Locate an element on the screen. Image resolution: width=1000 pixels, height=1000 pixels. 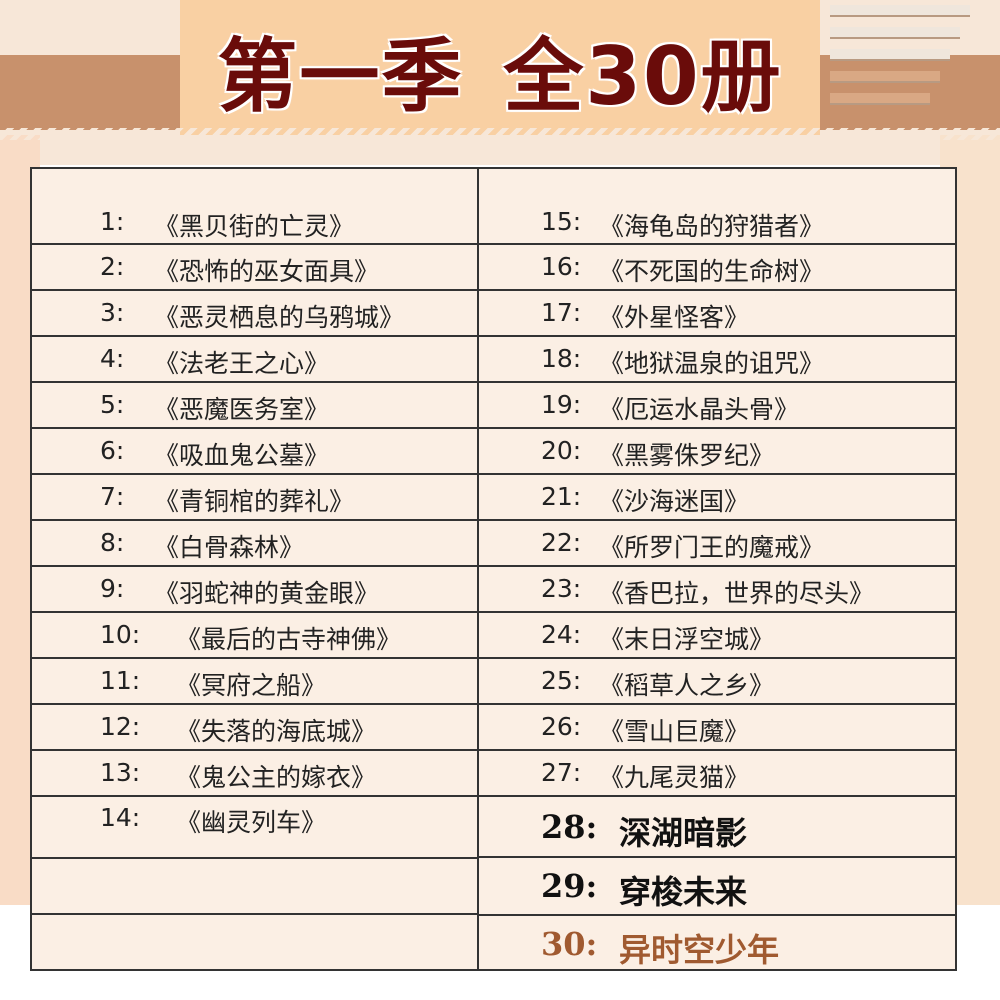
book-title: 《羽蛇神的黄金眼》 is located at coordinates (267, 593).